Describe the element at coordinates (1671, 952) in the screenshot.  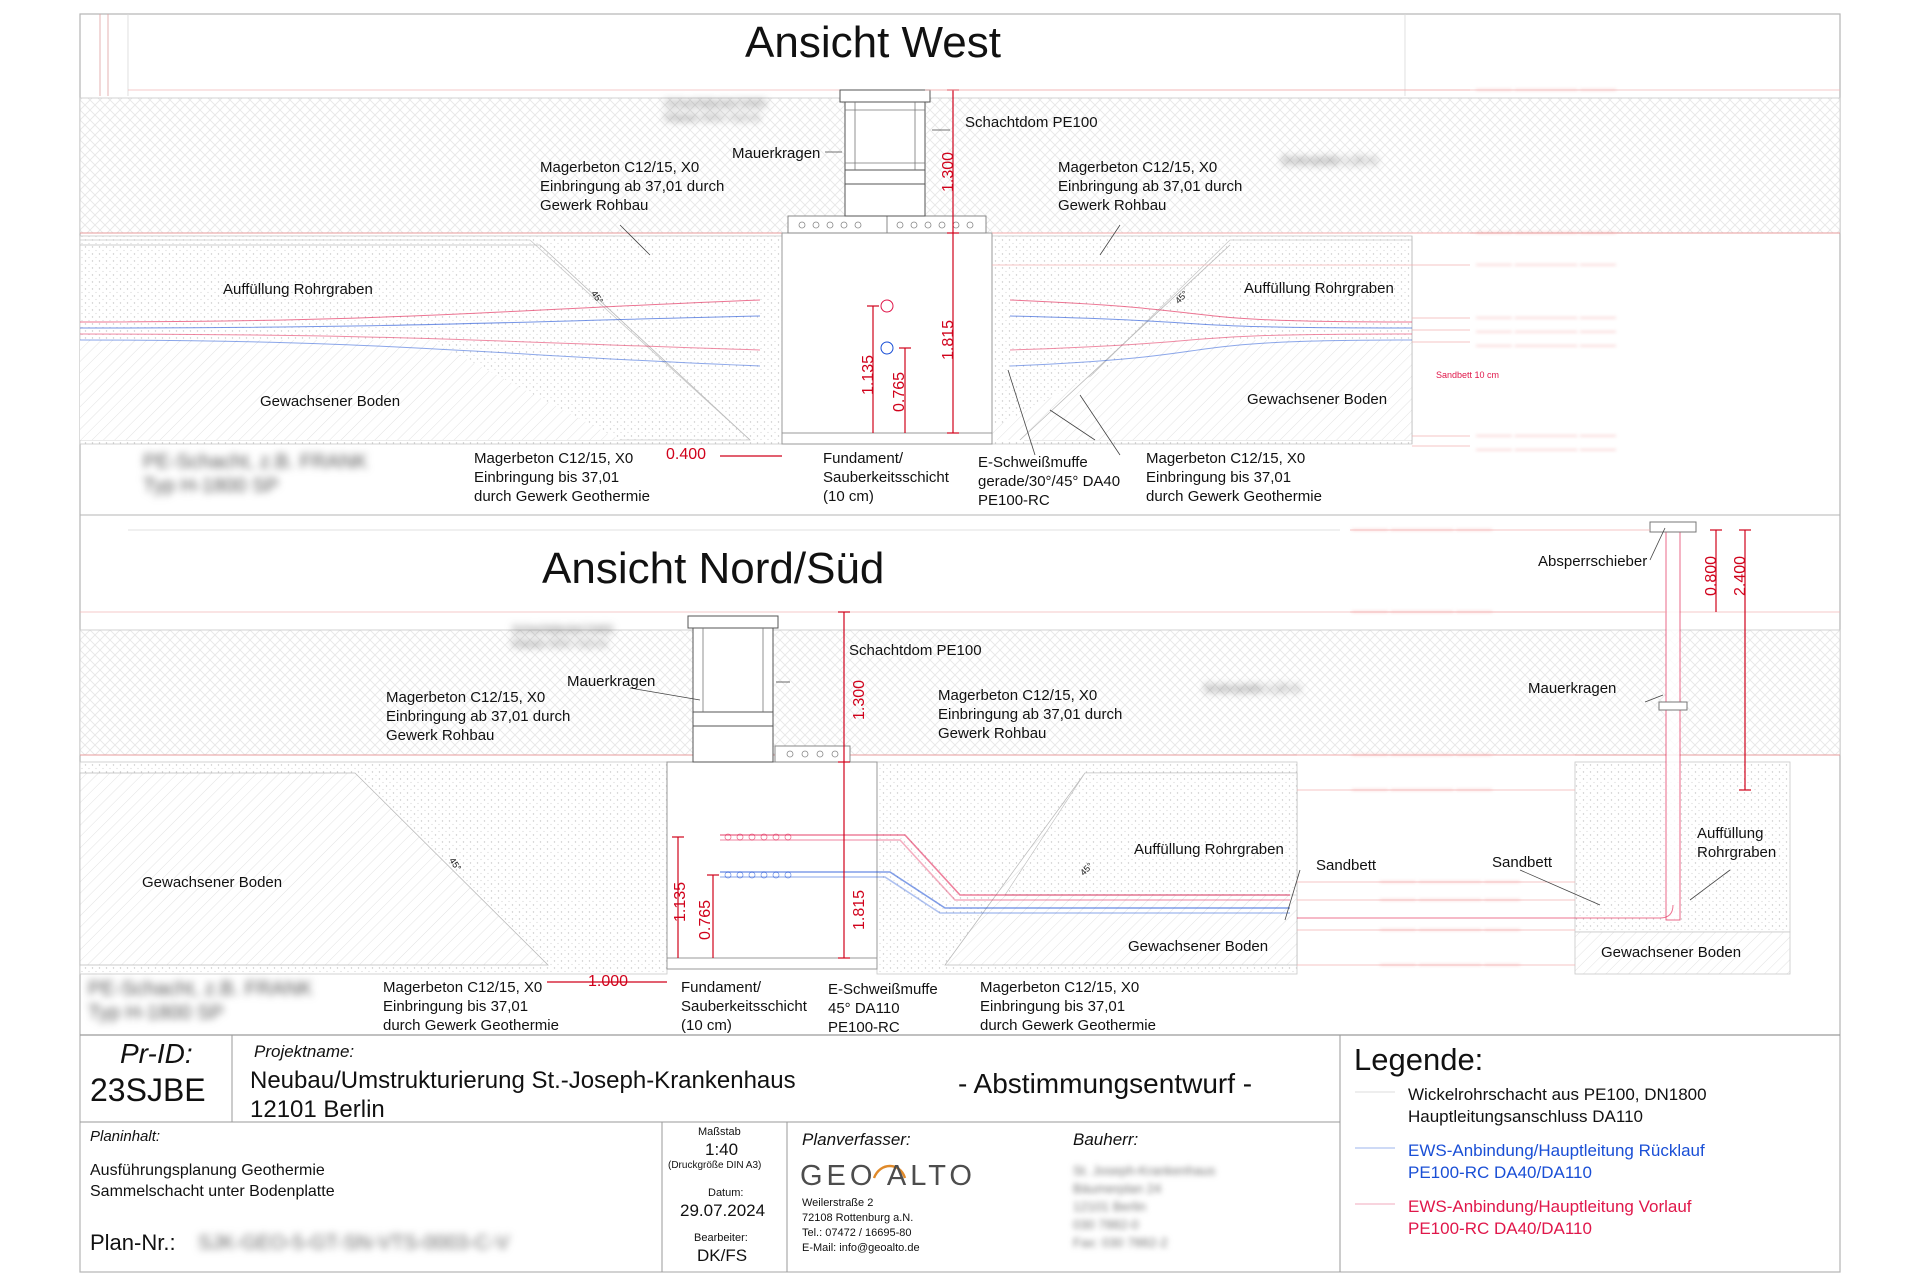
I see `ns-boden-right-label: Gewachsener Boden` at that location.